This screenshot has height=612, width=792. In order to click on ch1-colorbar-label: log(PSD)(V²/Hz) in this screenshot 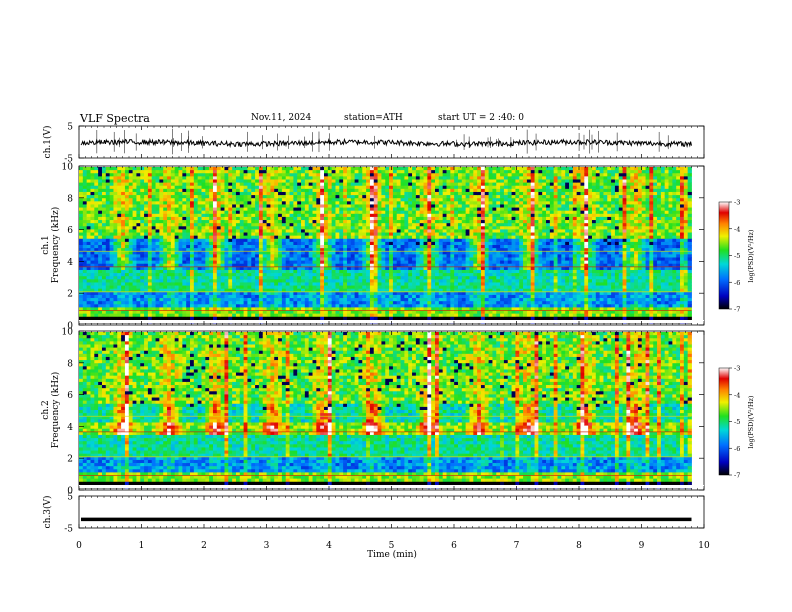, I will do `click(751, 255)`.